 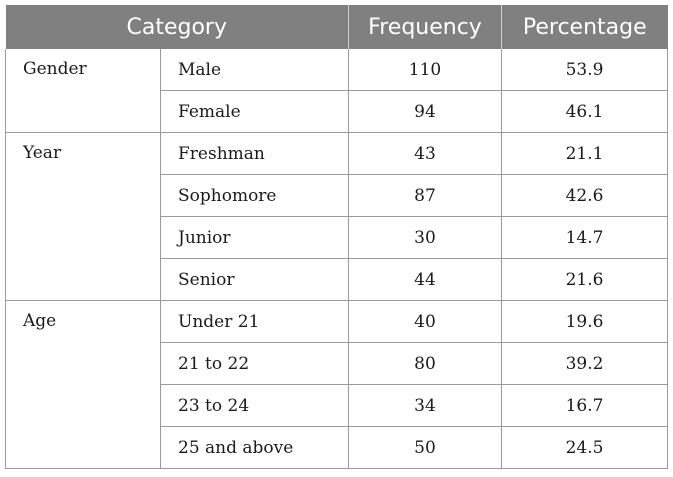 What do you see at coordinates (584, 321) in the screenshot?
I see `row-percentage: 19.6` at bounding box center [584, 321].